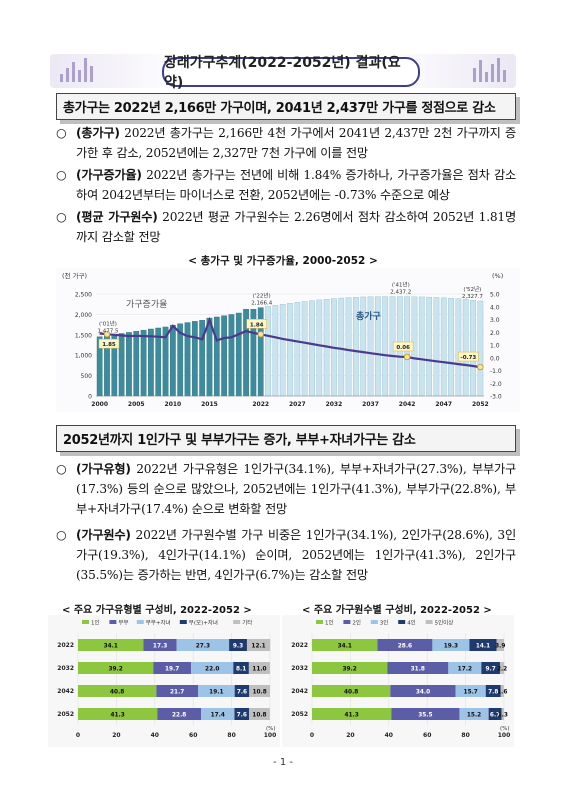 Image resolution: width=566 pixels, height=800 pixels. What do you see at coordinates (427, 735) in the screenshot?
I see `x-tick: 60` at bounding box center [427, 735].